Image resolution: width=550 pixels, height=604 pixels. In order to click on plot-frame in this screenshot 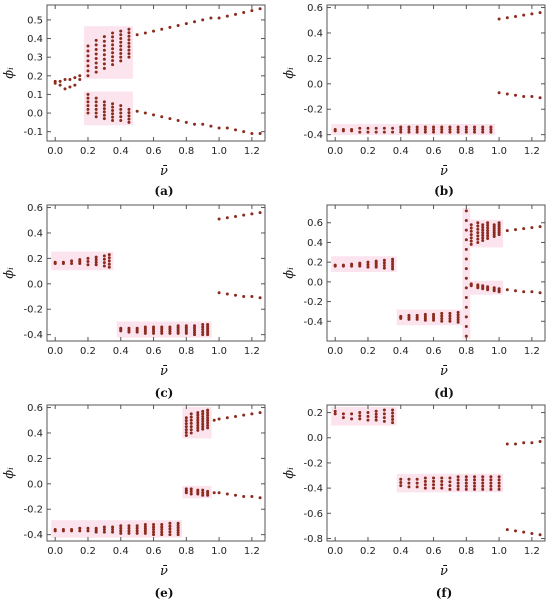, I will do `click(436, 73)`.